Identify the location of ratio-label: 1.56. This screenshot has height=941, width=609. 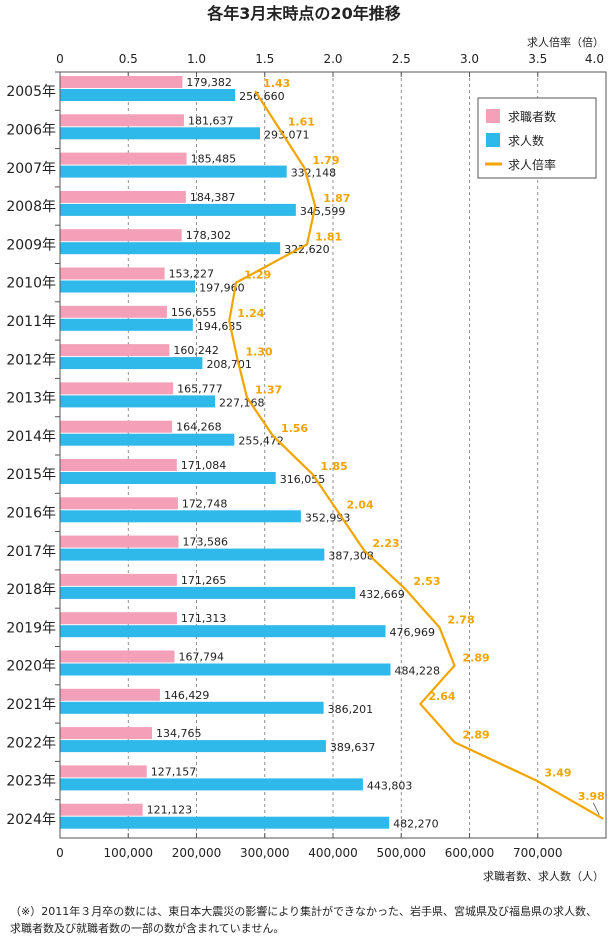
(294, 428).